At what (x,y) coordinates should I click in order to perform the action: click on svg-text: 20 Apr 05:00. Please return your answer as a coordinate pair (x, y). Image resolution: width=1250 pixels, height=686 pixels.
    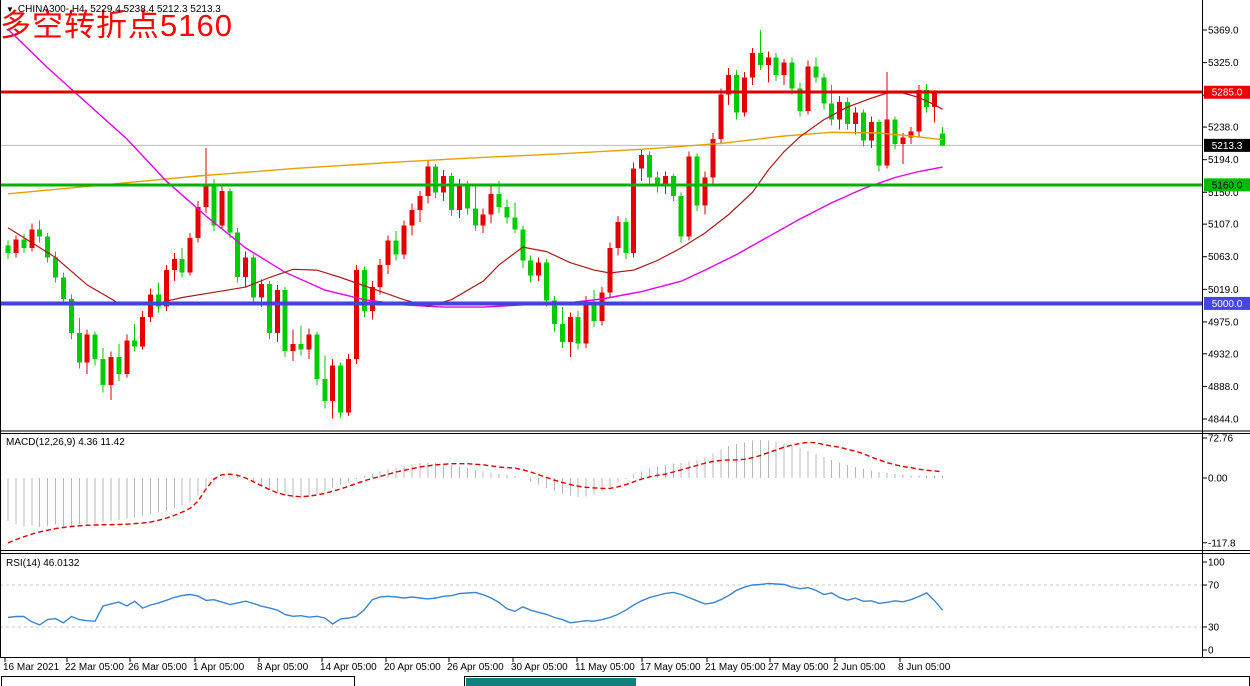
    Looking at the image, I should click on (412, 667).